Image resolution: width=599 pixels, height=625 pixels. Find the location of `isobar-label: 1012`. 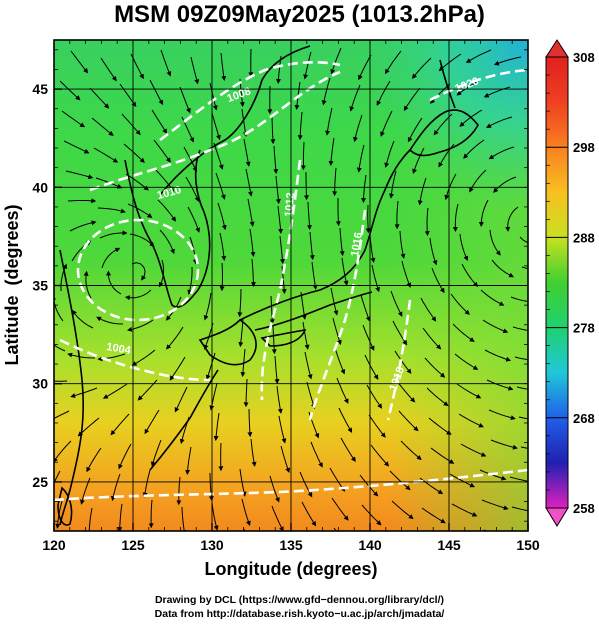

isobar-label: 1012 is located at coordinates (290, 204).